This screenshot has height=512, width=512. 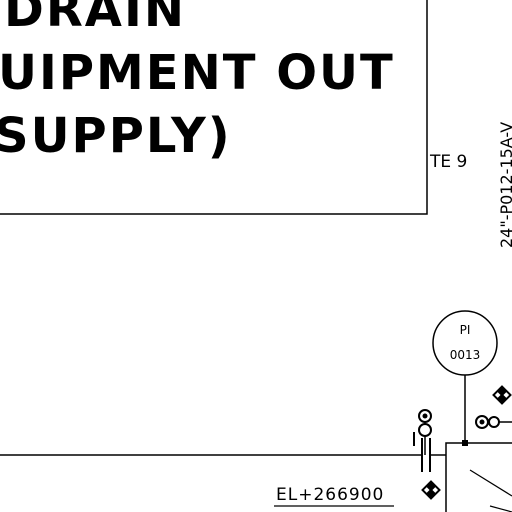 What do you see at coordinates (425, 416) in the screenshot?
I see `vent-valve-core-icon` at bounding box center [425, 416].